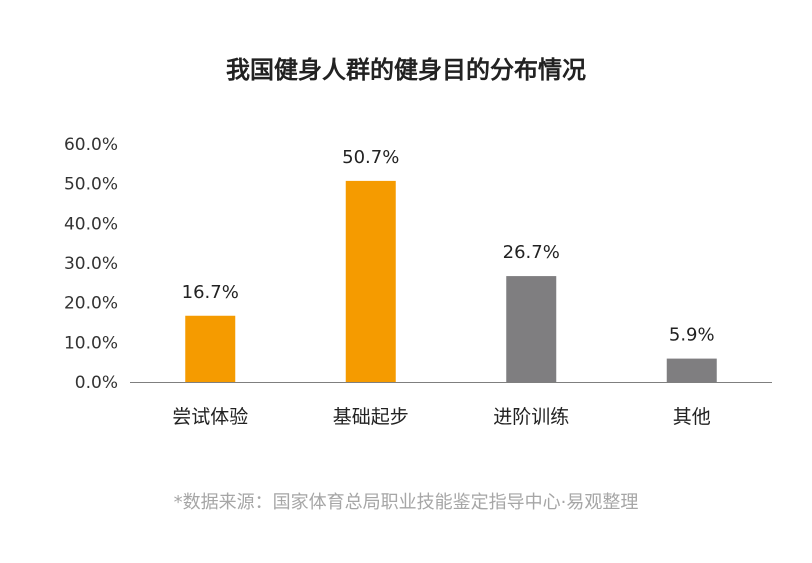 The image size is (812, 563). What do you see at coordinates (91, 224) in the screenshot?
I see `y-tick-label: 40.0%` at bounding box center [91, 224].